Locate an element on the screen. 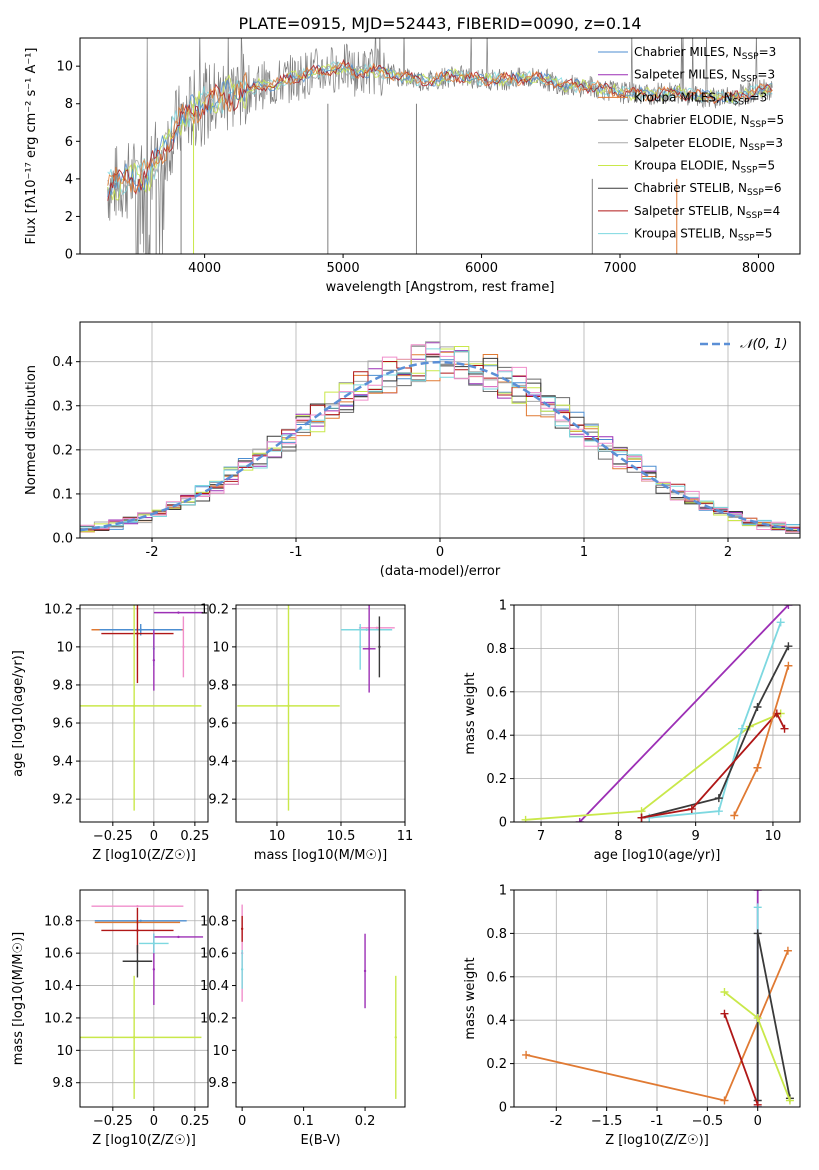 This screenshot has width=819, height=1170. age_vs_Z-plot-area is located at coordinates (142, 708).